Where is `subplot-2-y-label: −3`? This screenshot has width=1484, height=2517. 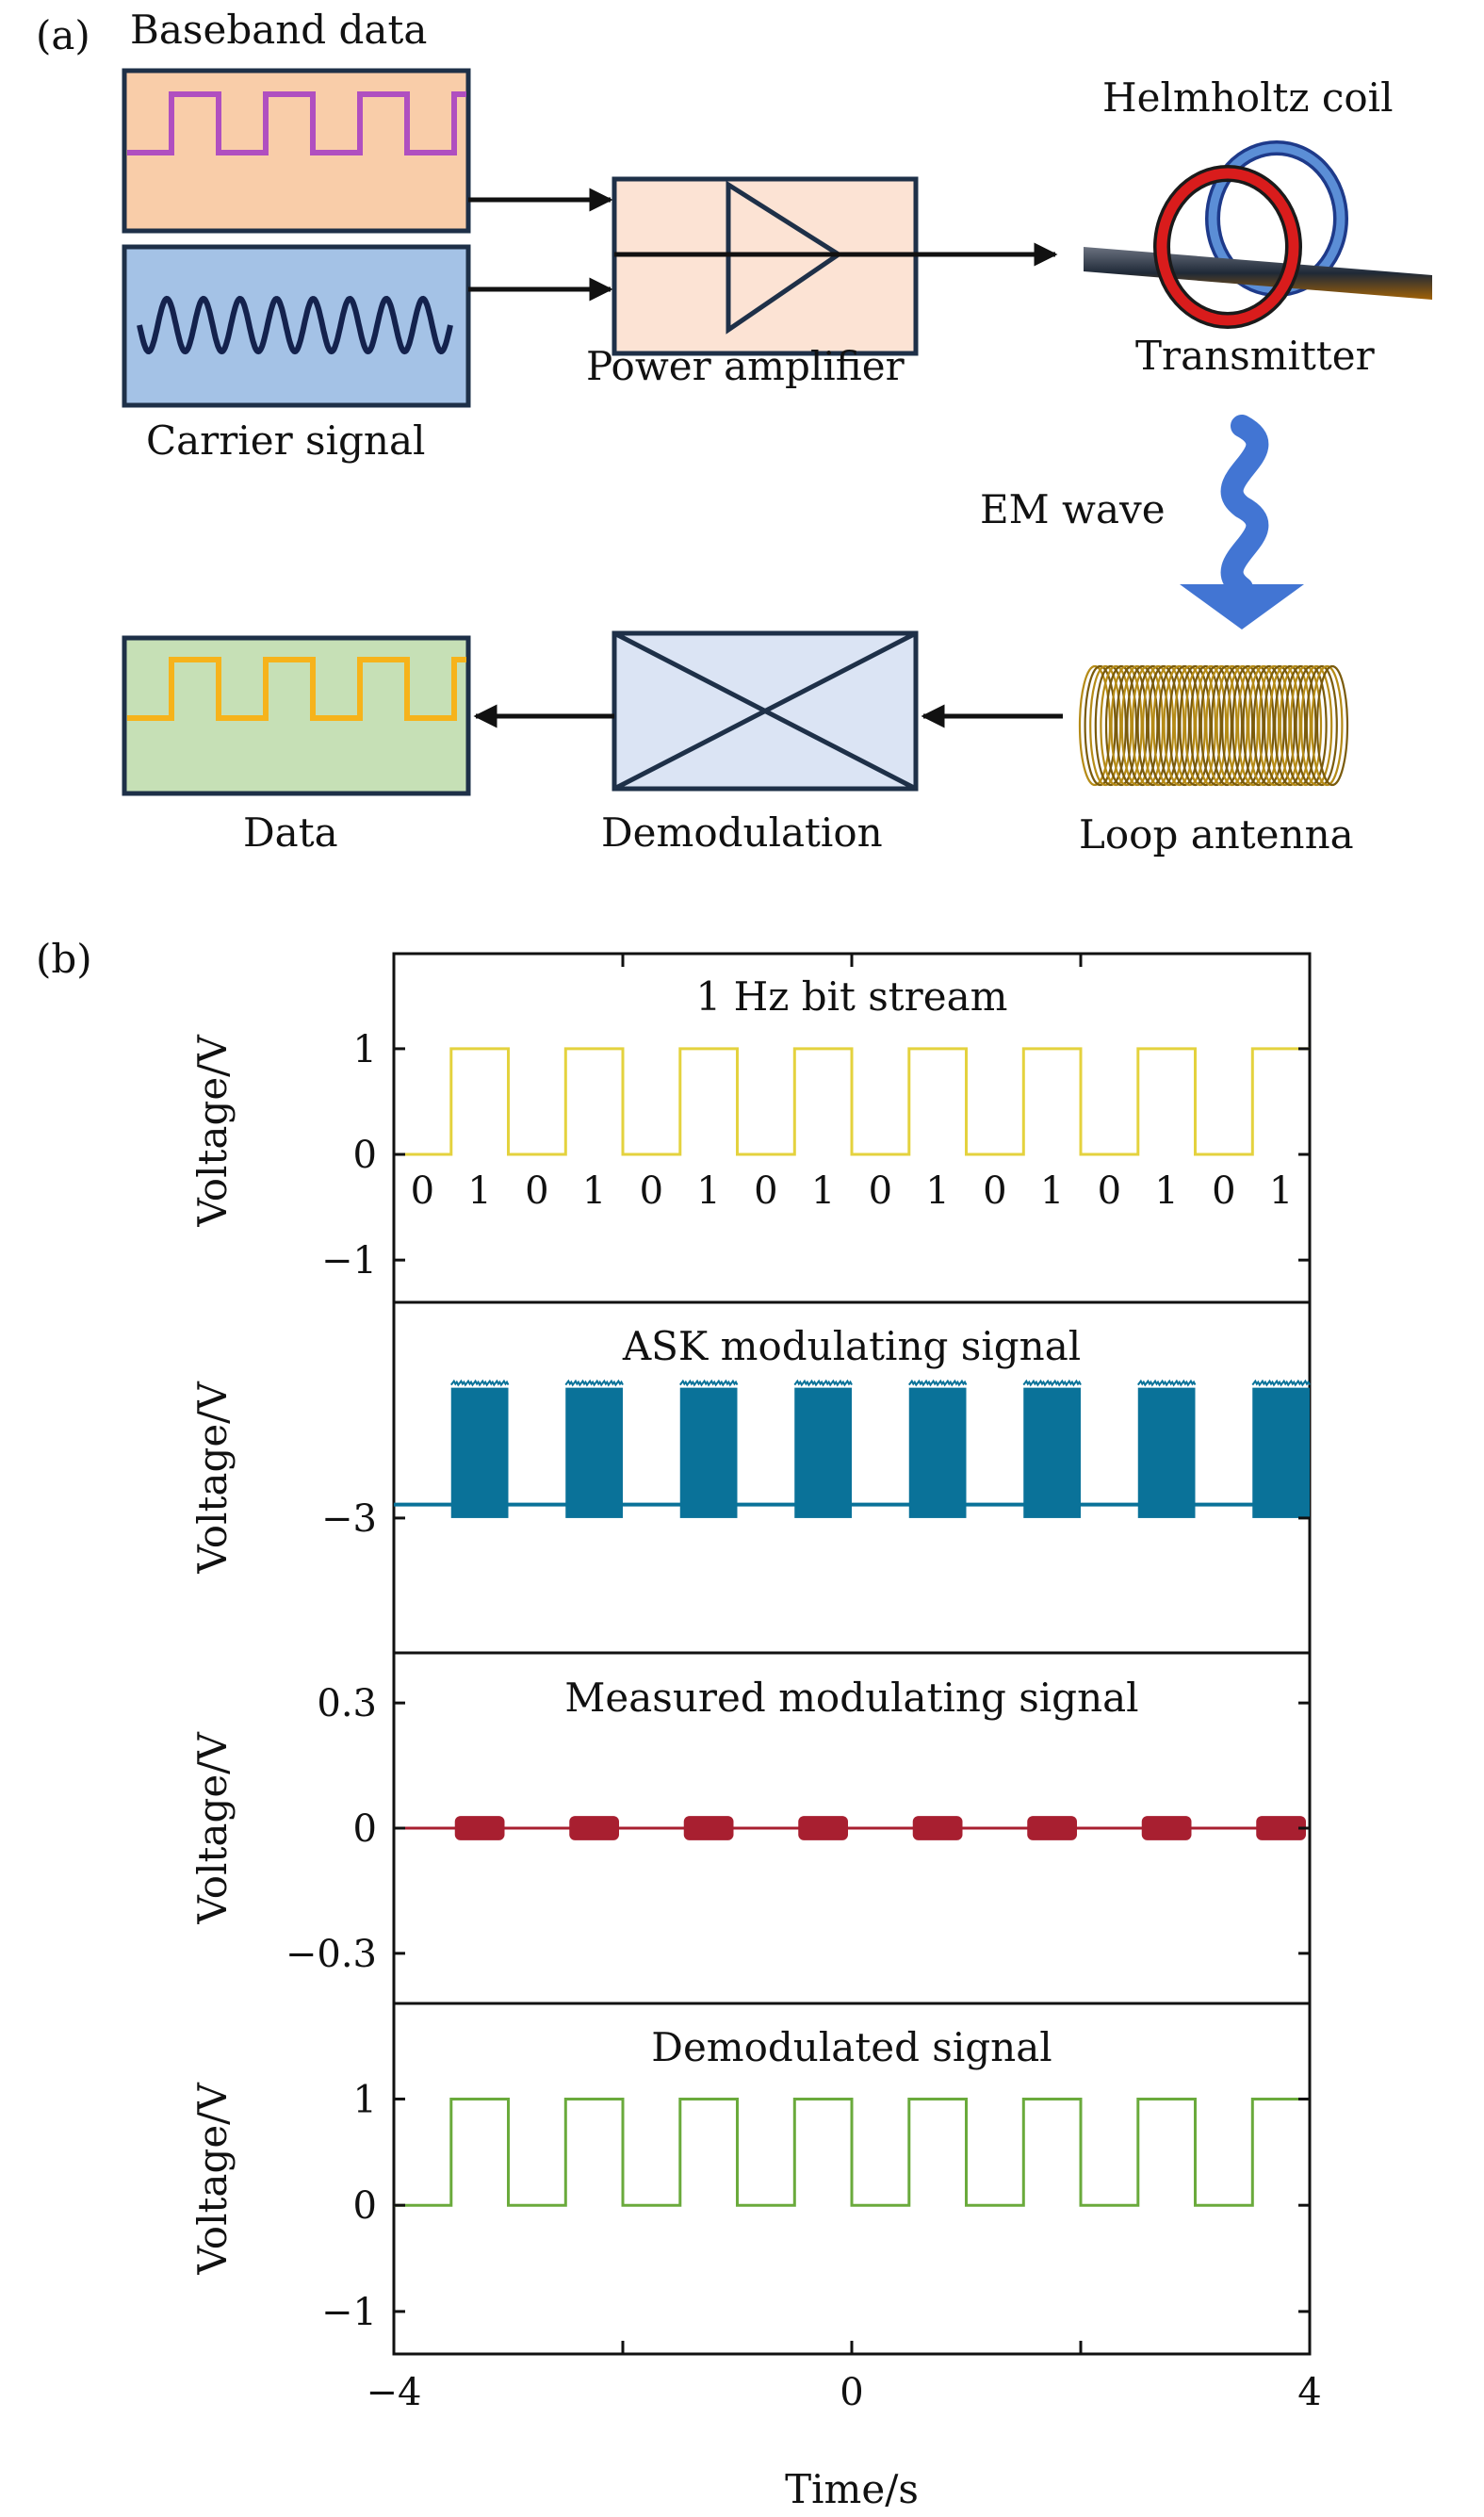
subplot-2-y-label: −3 is located at coordinates (349, 1519).